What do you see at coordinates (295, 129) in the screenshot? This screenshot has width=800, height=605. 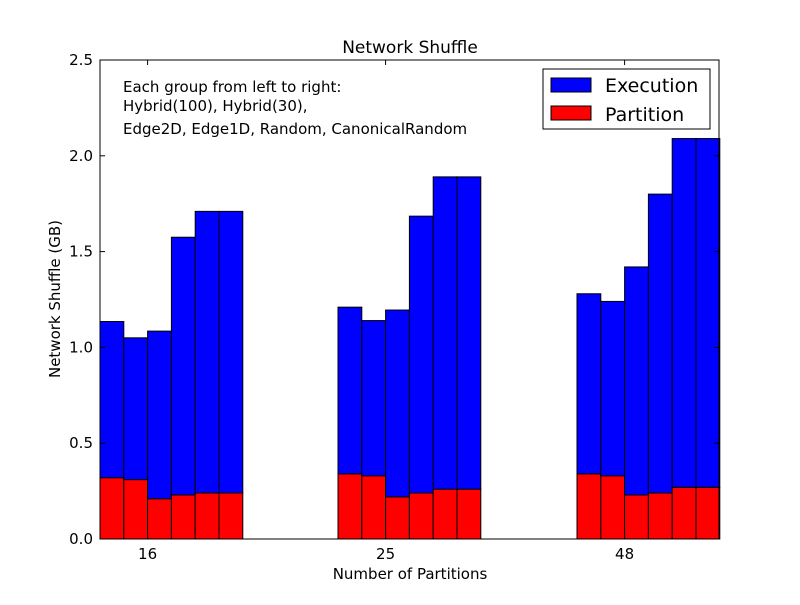 I see `annotation-line-3: Edge2D, Edge1D, Random, CanonicalRandom` at bounding box center [295, 129].